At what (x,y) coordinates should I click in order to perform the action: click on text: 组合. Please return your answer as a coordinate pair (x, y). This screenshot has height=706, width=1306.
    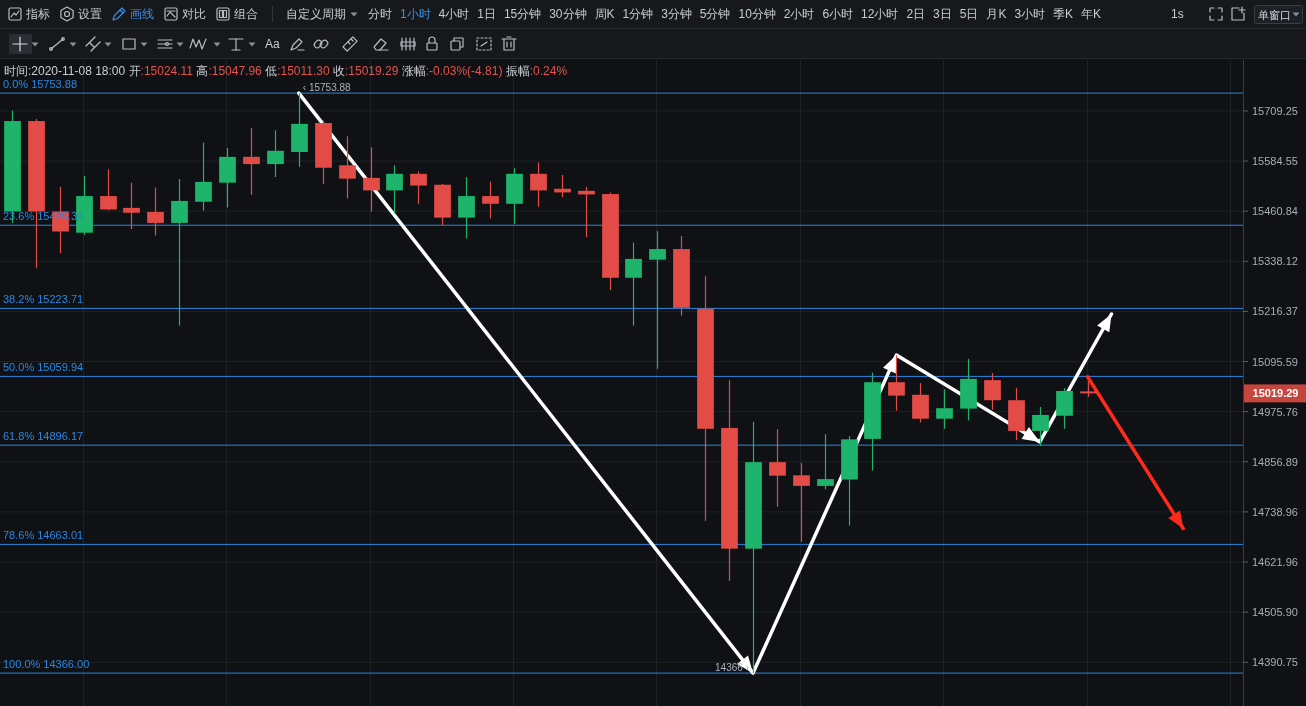
    Looking at the image, I should click on (246, 14).